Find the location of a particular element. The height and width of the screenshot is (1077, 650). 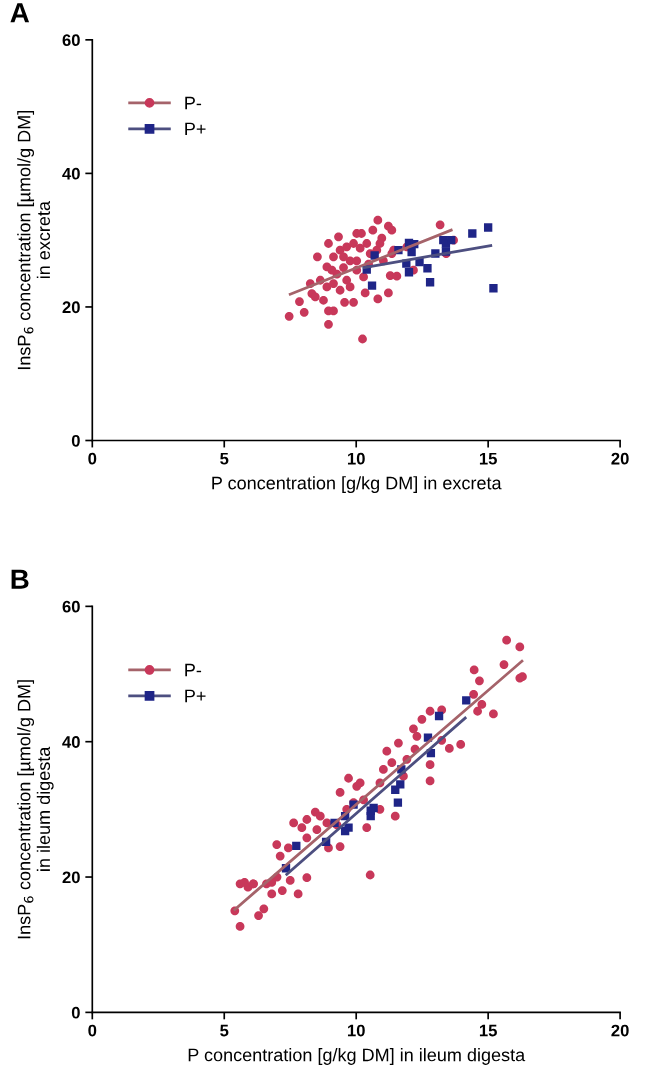

x-axis-title: P concentration [g/kg DM] in ileum digesta is located at coordinates (357, 1056).